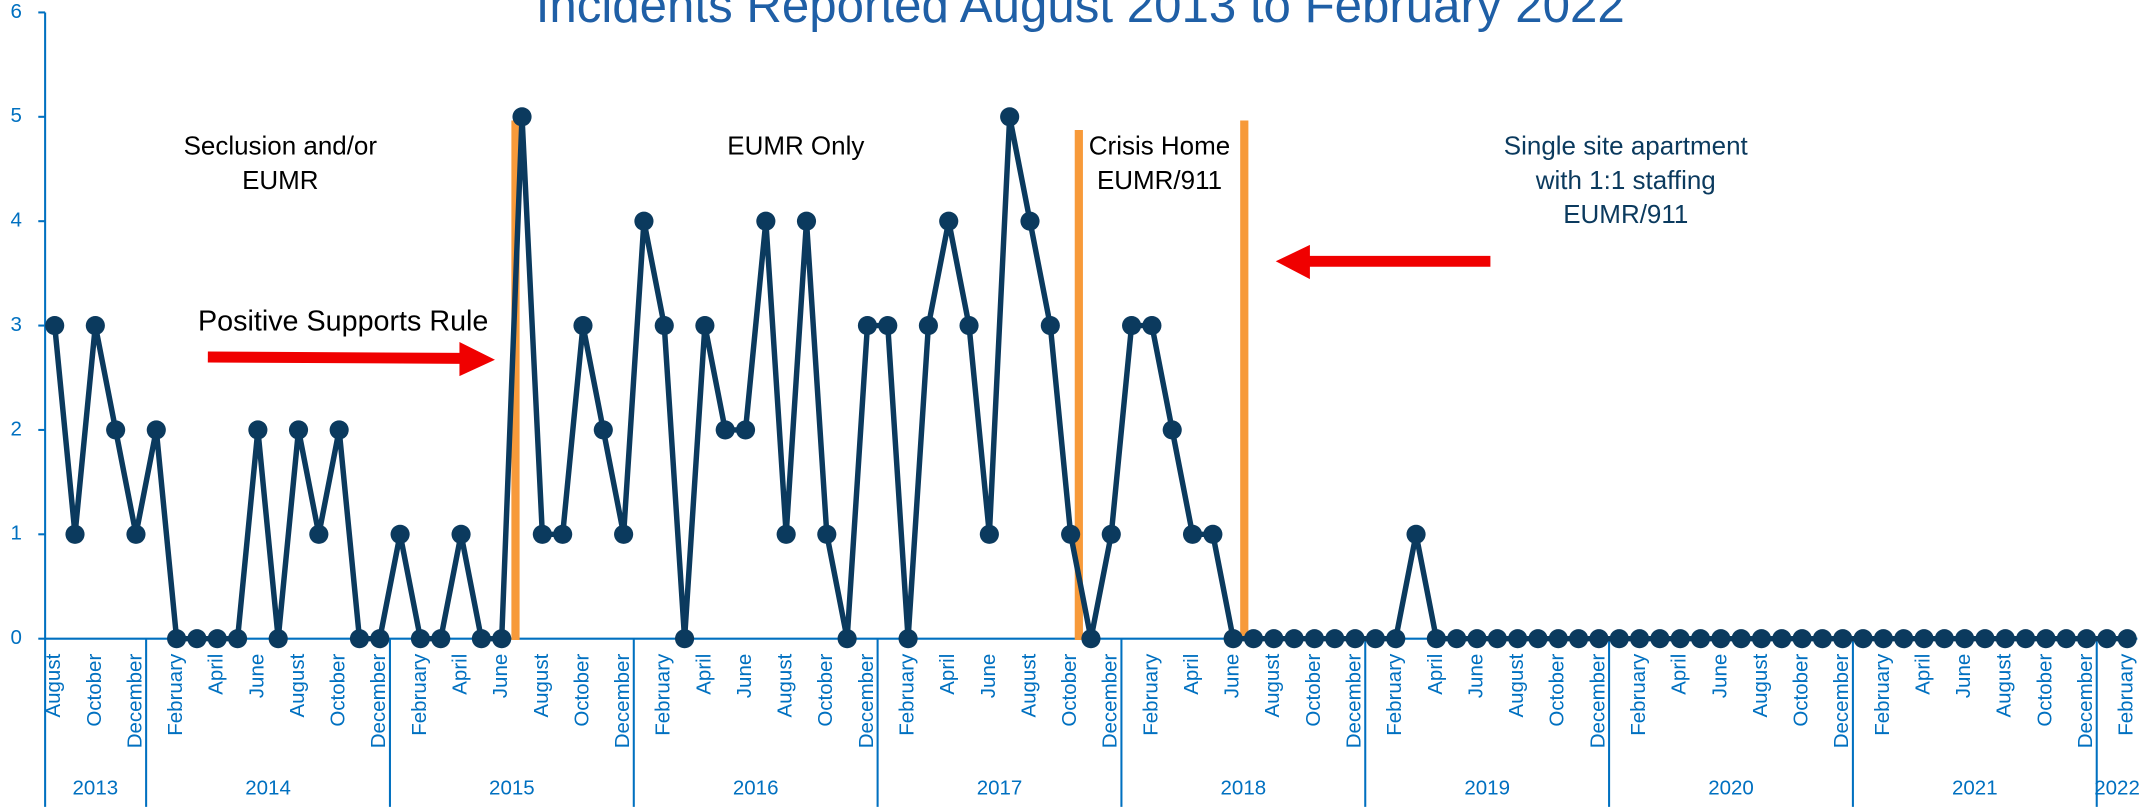 The image size is (2144, 807). What do you see at coordinates (1625, 180) in the screenshot?
I see `annotation: with 1:1 staffing` at bounding box center [1625, 180].